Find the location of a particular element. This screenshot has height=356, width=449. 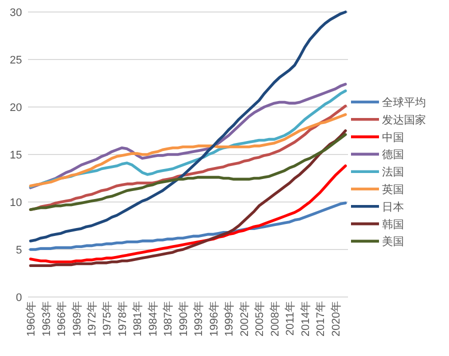

x-tick-label: 1975年 is located at coordinates (108, 318).